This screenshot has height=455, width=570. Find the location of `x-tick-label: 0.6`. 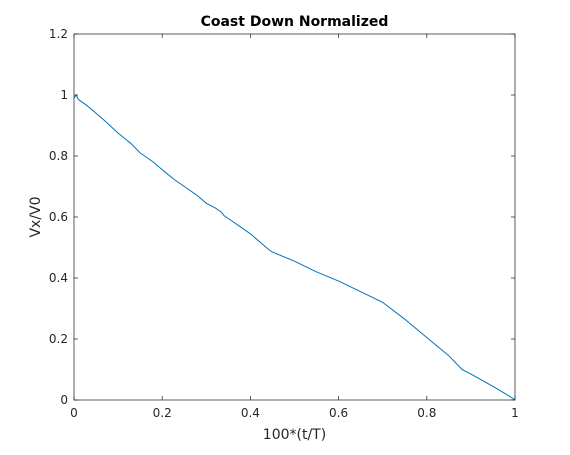

x-tick-label: 0.6 is located at coordinates (338, 413).